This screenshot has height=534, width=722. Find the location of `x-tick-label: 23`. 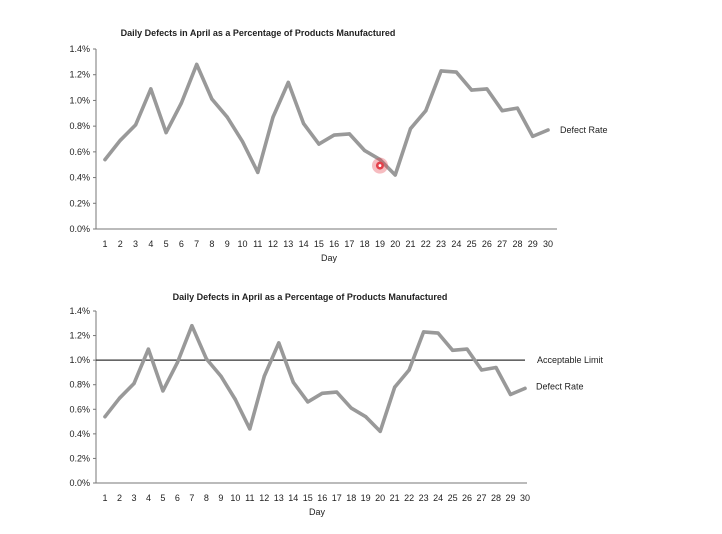

x-tick-label: 23 is located at coordinates (424, 498).